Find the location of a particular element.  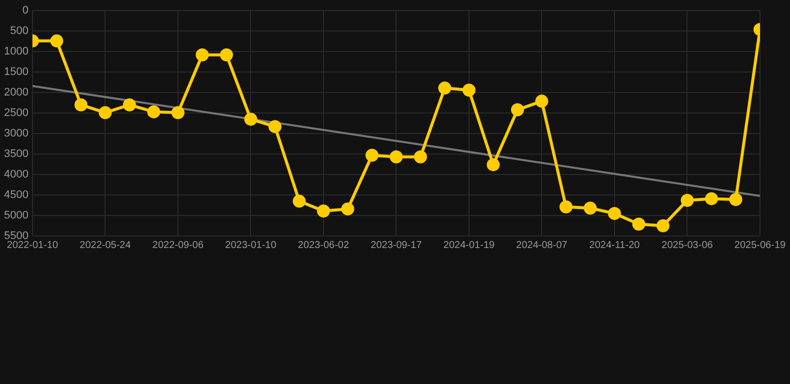

x-tick-label: 2024-11-20 is located at coordinates (614, 245).